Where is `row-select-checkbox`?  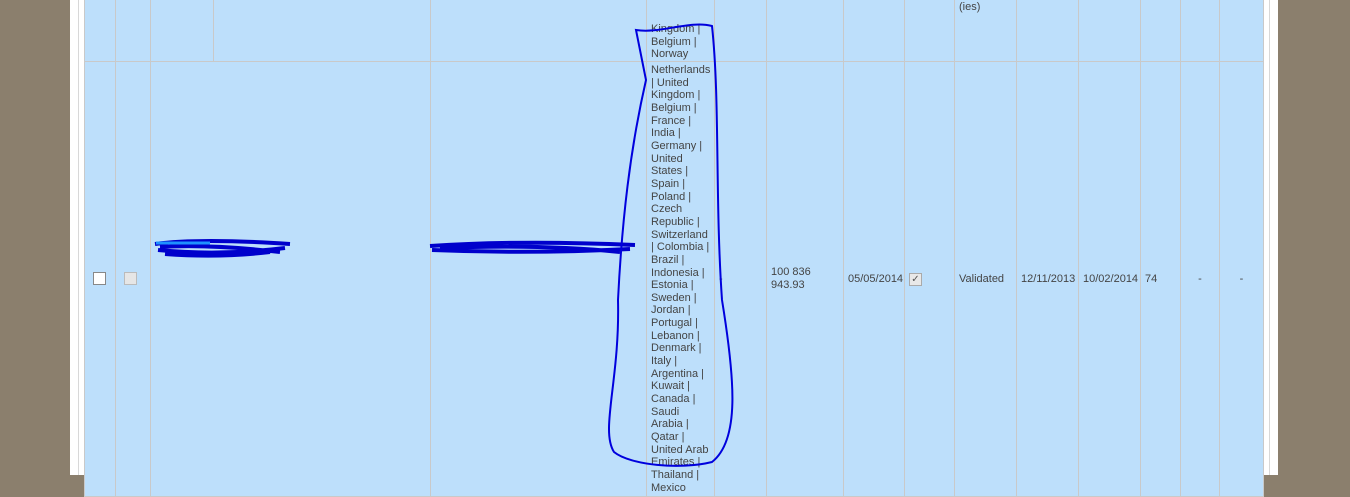
row-select-checkbox is located at coordinates (99, 279).